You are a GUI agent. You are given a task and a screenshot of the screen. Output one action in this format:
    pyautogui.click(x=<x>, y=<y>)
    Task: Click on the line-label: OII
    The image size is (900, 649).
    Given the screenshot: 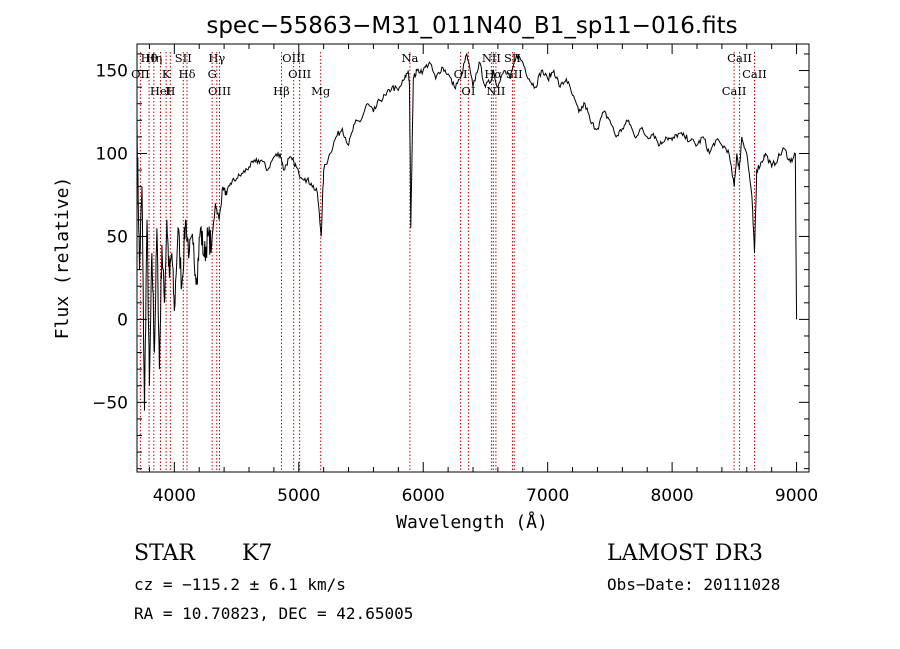 What is the action you would take?
    pyautogui.click(x=140, y=74)
    